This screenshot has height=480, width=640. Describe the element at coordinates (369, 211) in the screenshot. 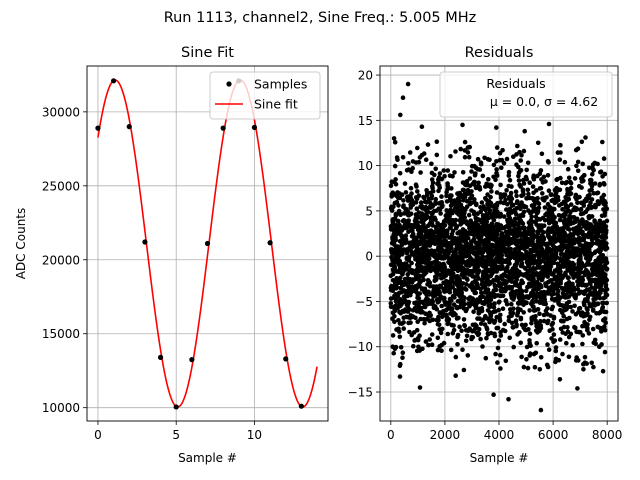

I see `residuals-y-tick-label: 5` at that location.